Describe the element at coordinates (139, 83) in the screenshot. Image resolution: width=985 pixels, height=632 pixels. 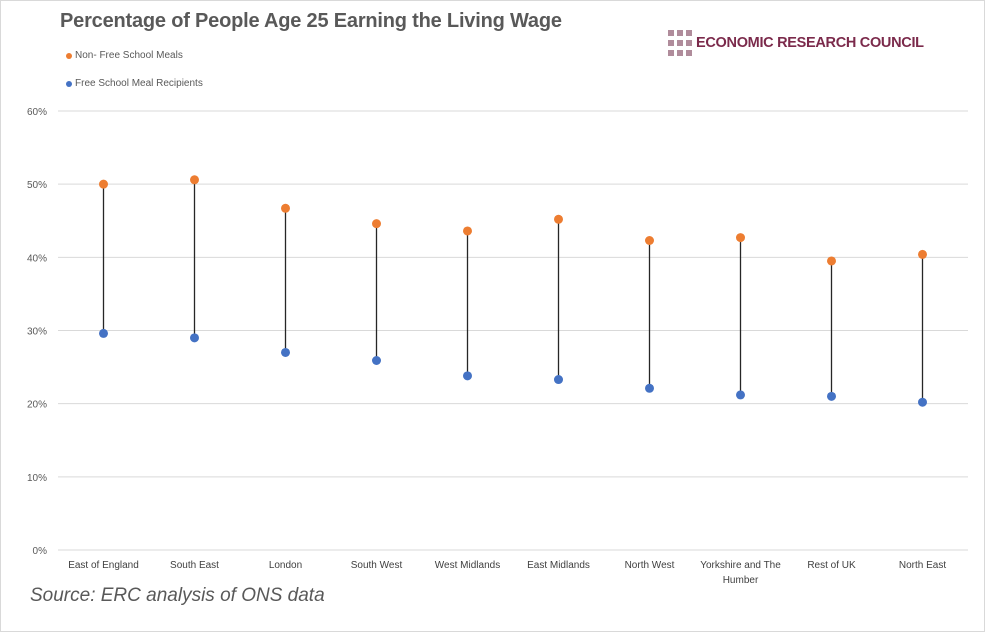
I see `legend-label: Free School Meal Recipients` at that location.